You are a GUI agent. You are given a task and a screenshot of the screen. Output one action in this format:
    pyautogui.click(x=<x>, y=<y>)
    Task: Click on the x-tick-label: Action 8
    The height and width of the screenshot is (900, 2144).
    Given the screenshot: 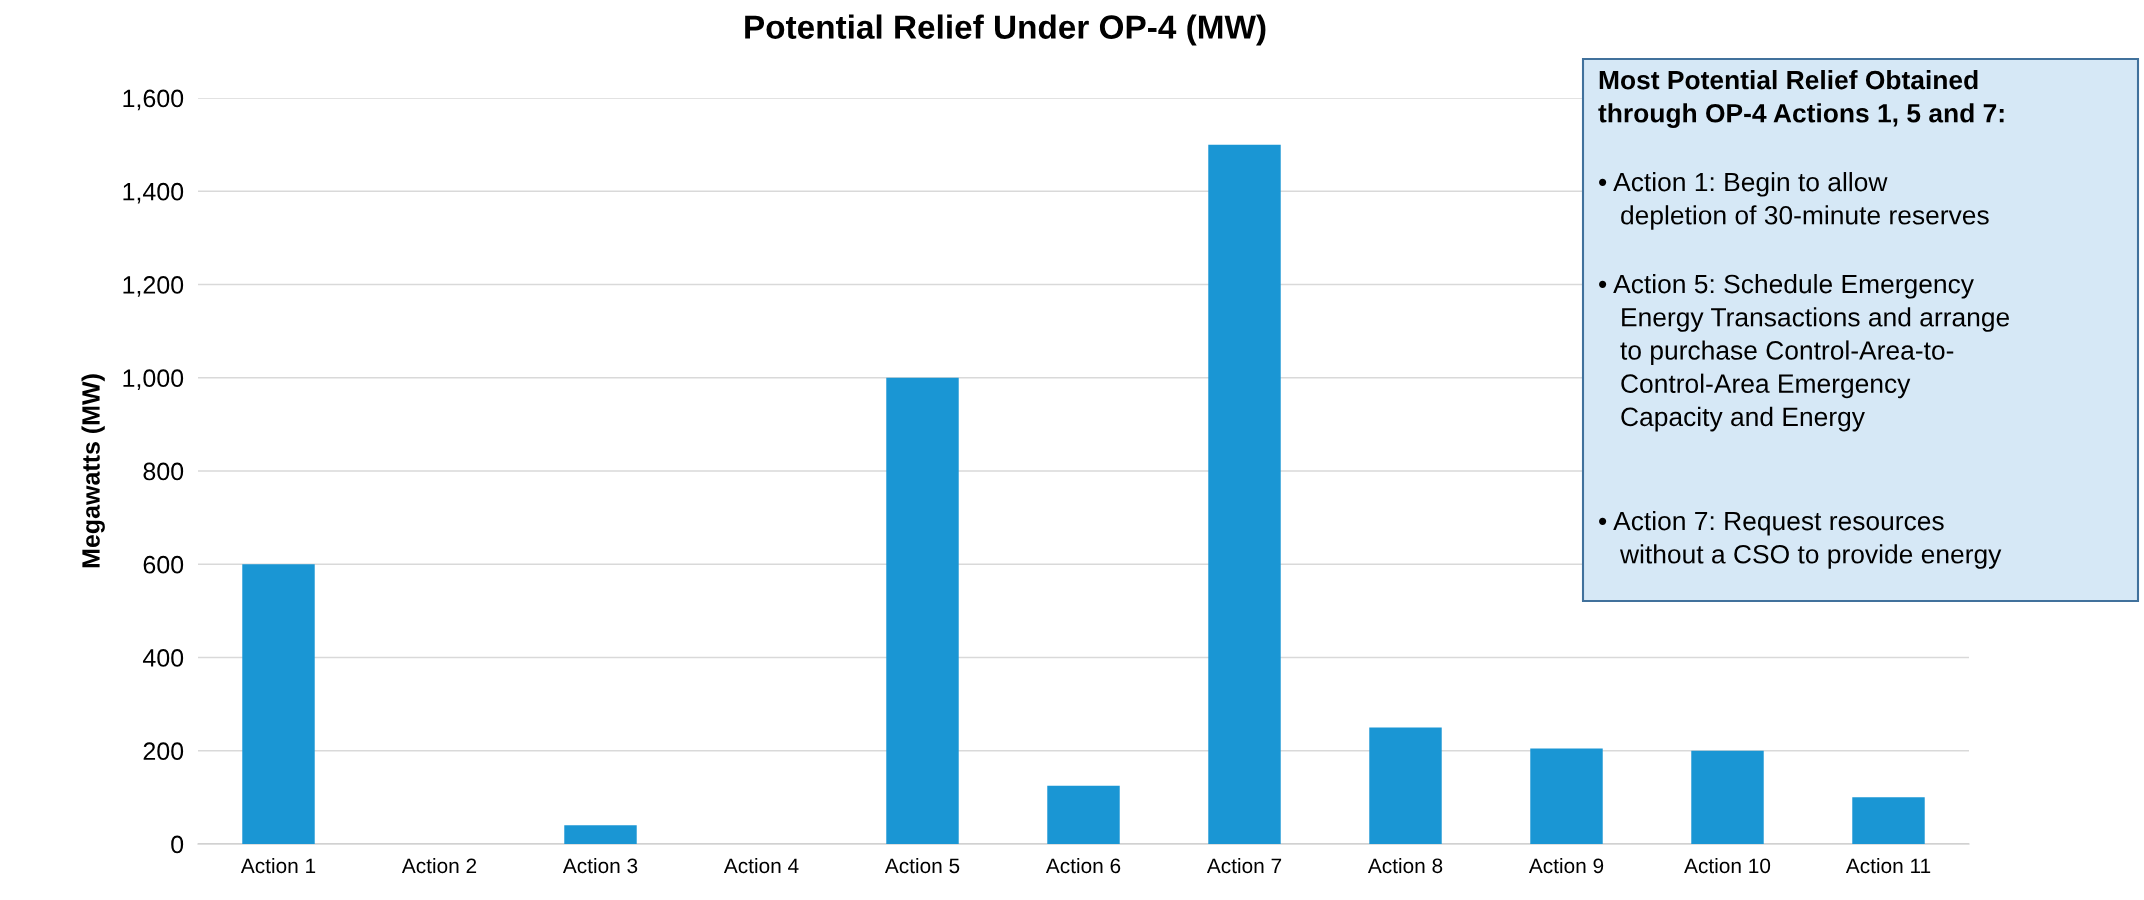 What is the action you would take?
    pyautogui.click(x=1405, y=865)
    